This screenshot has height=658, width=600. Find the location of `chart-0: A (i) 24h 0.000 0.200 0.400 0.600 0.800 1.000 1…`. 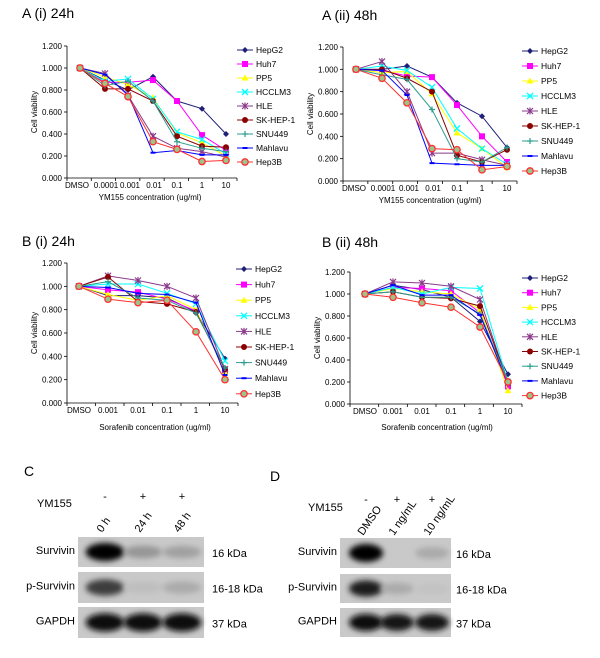

chart-0: A (i) 24h 0.000 0.200 0.400 0.600 0.800 1.000 1… is located at coordinates (158, 103).